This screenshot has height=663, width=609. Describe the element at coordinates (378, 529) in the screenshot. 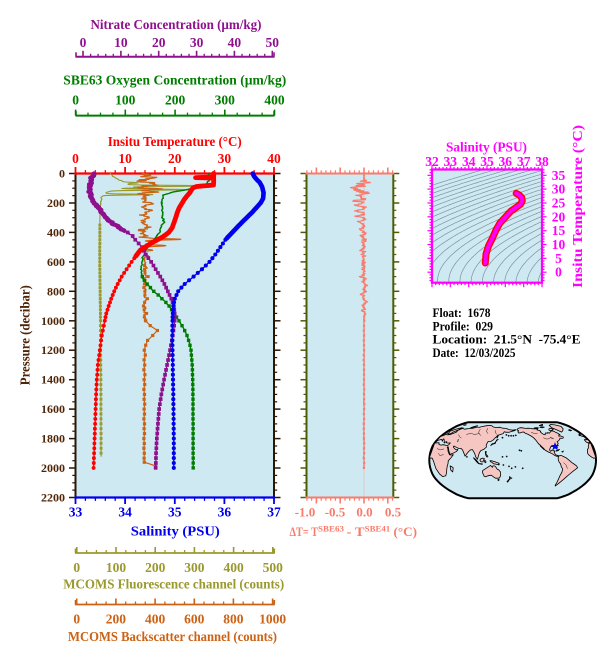

I see `svg-text: SBE41` at that location.